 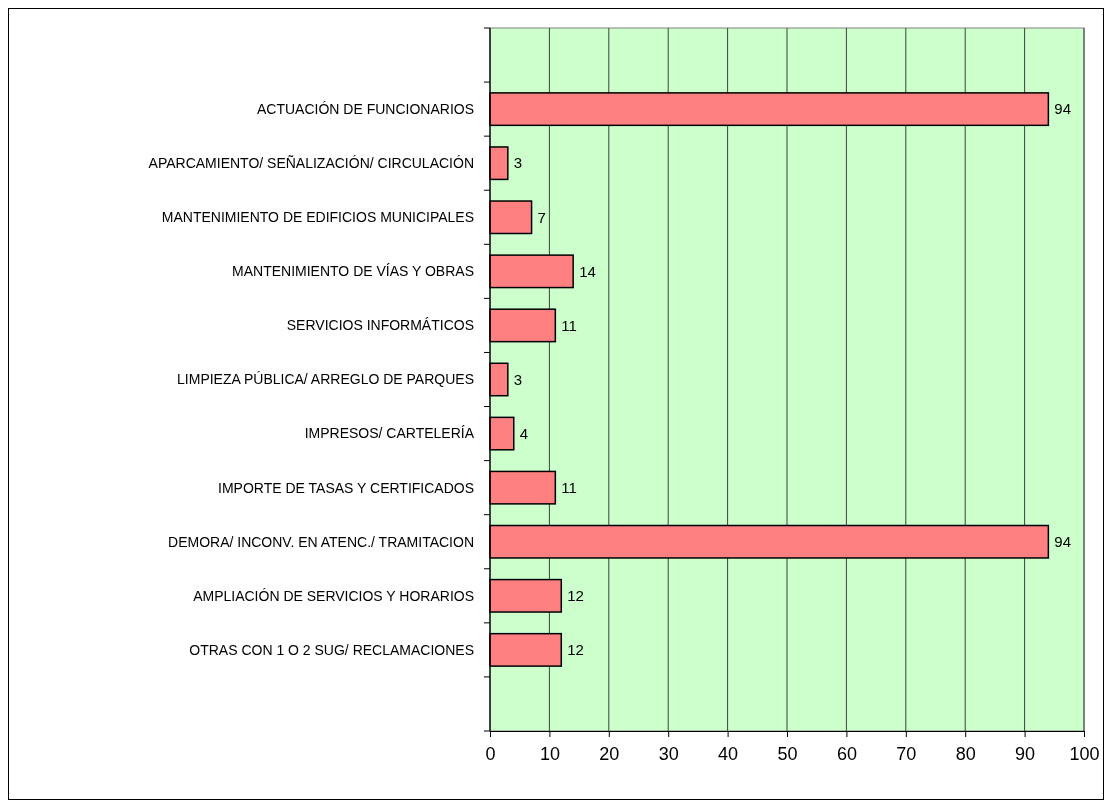 What do you see at coordinates (321, 541) in the screenshot?
I see `y-tick-label: DEMORA/ INCONV. EN ATENC./ TRAMITACION` at bounding box center [321, 541].